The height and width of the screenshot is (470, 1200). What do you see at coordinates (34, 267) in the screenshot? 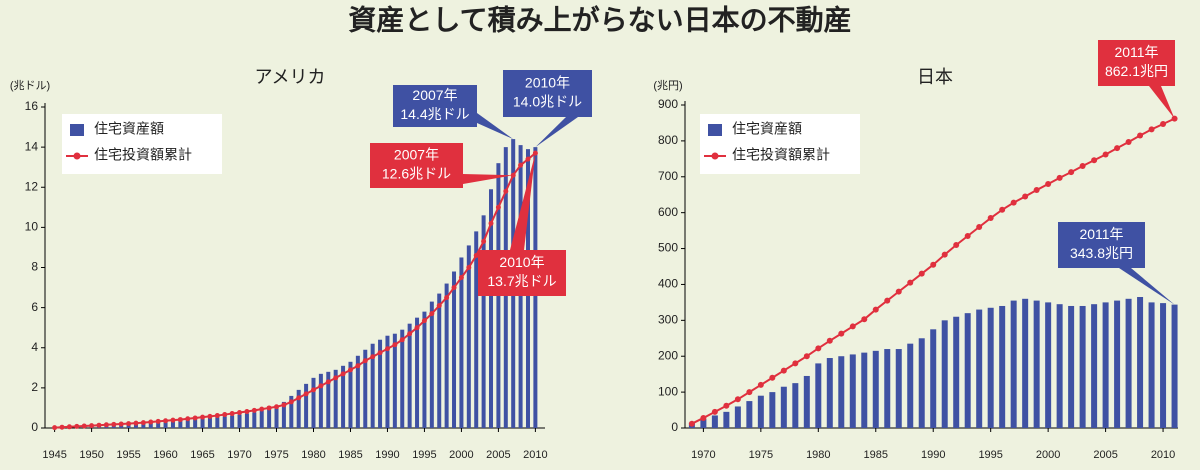
I see `y-tick-label: 8` at bounding box center [34, 267].